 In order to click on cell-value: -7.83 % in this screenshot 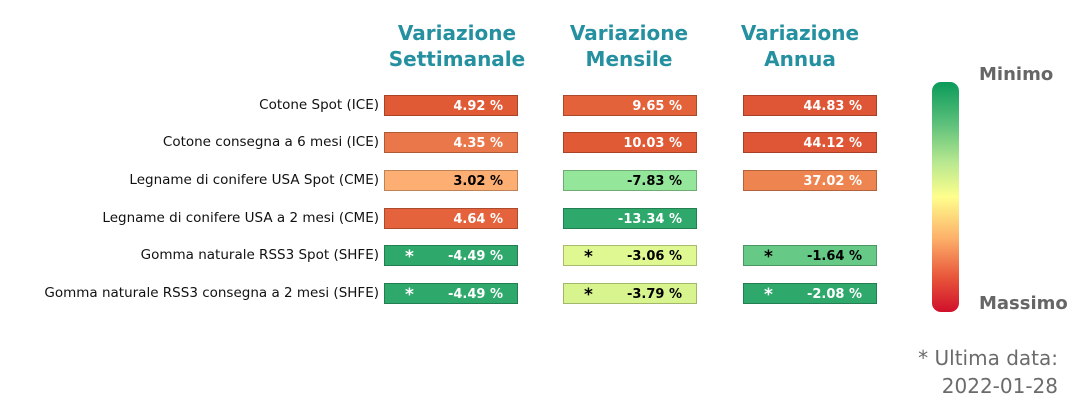, I will do `click(654, 181)`.